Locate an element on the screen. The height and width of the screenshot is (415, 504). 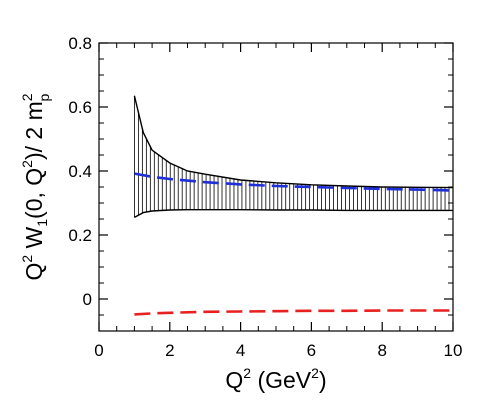
y-axis-label: Q2 W1(0, Q2)/ 2 m2p is located at coordinates (35, 186).